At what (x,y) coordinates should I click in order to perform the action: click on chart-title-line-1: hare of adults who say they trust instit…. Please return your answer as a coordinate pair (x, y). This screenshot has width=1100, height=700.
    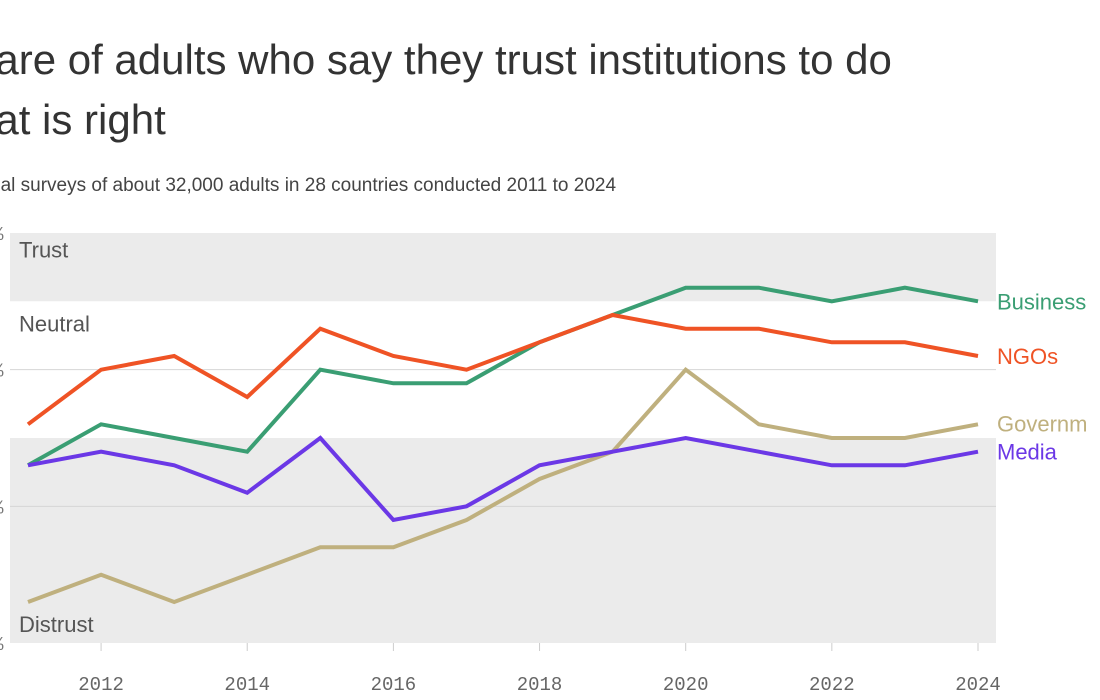
    Looking at the image, I should click on (446, 59).